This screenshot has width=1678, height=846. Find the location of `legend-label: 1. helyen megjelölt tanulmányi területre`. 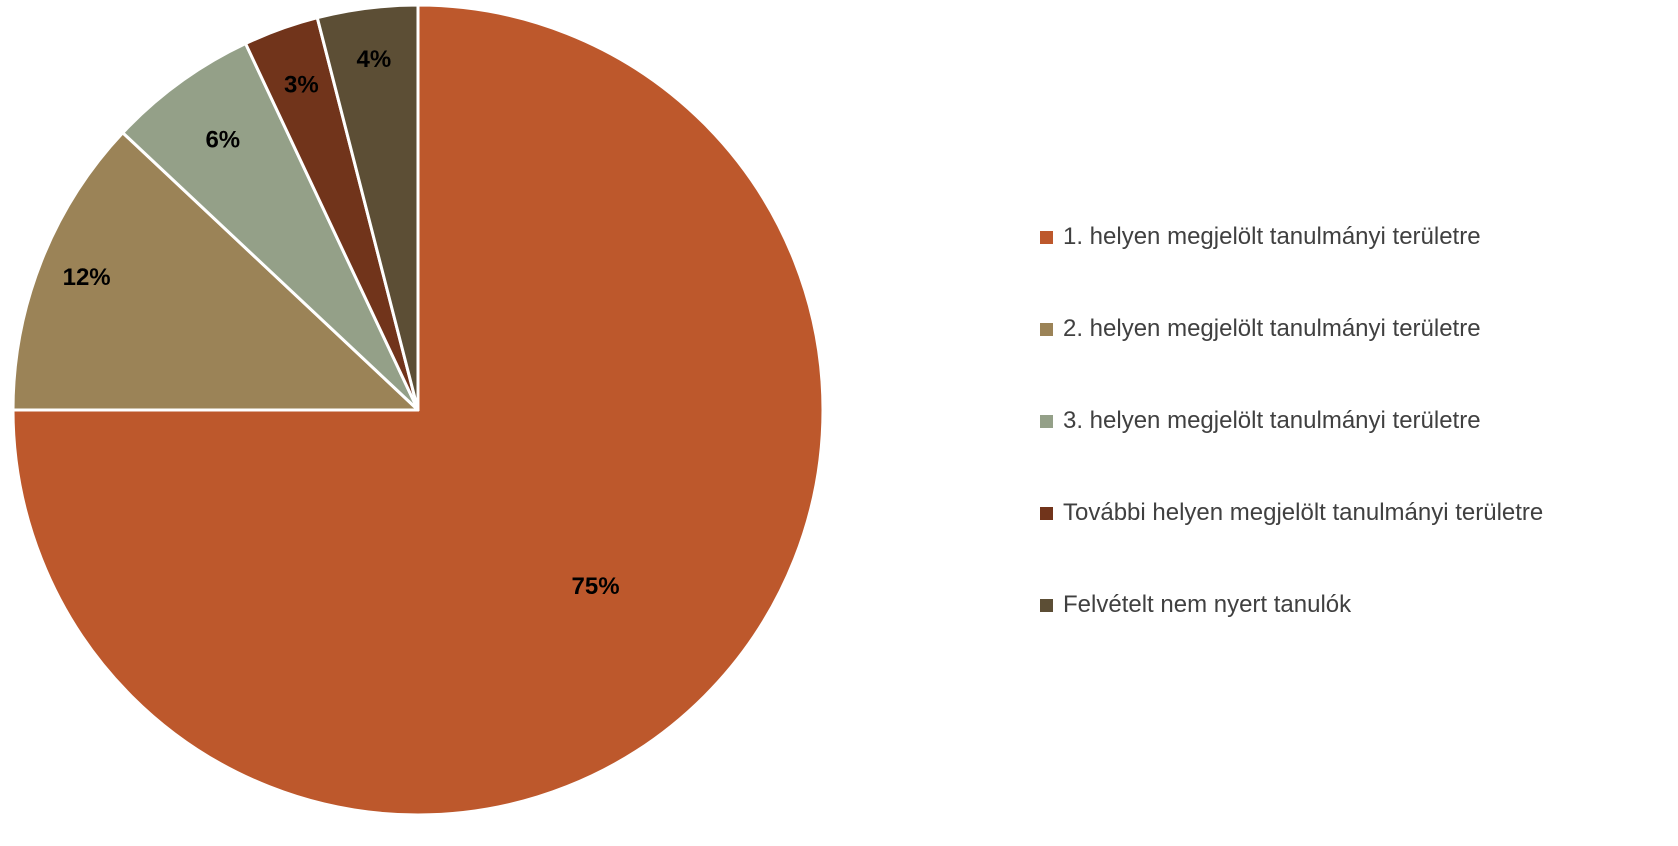

legend-label: 1. helyen megjelölt tanulmányi területre is located at coordinates (1272, 236).